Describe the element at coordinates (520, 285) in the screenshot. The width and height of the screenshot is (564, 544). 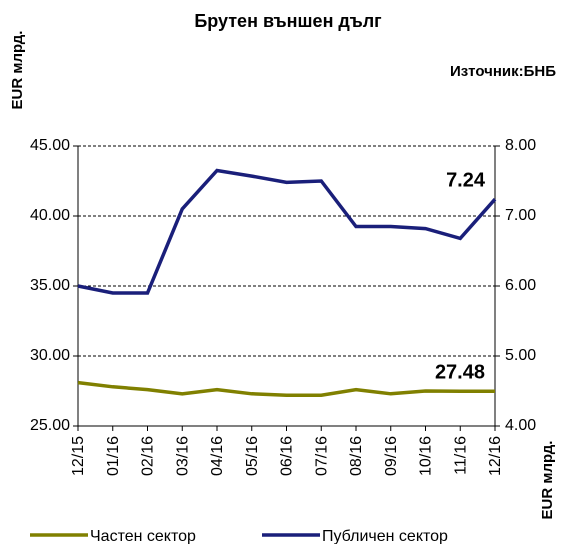
I see `y2-tick-label: 6.00` at that location.